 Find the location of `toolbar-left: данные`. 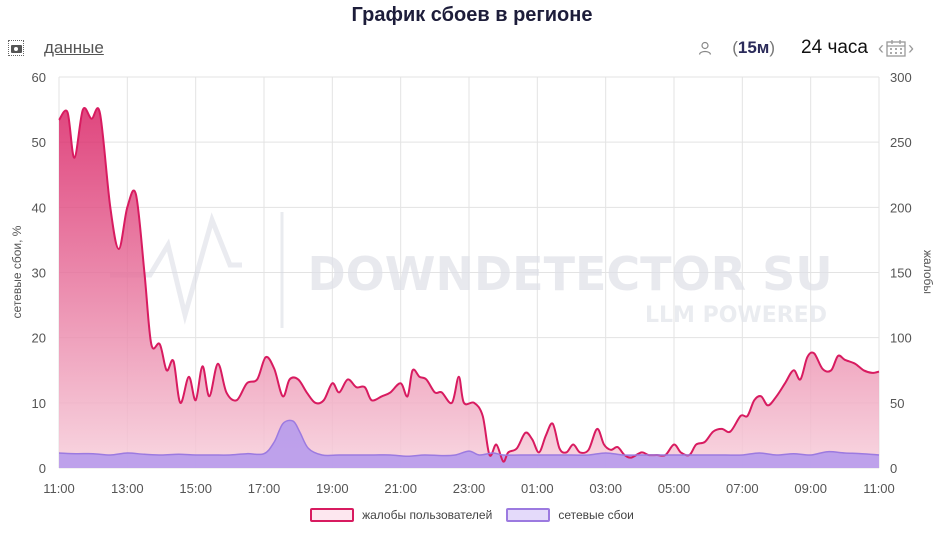

toolbar-left: данные is located at coordinates (56, 48).